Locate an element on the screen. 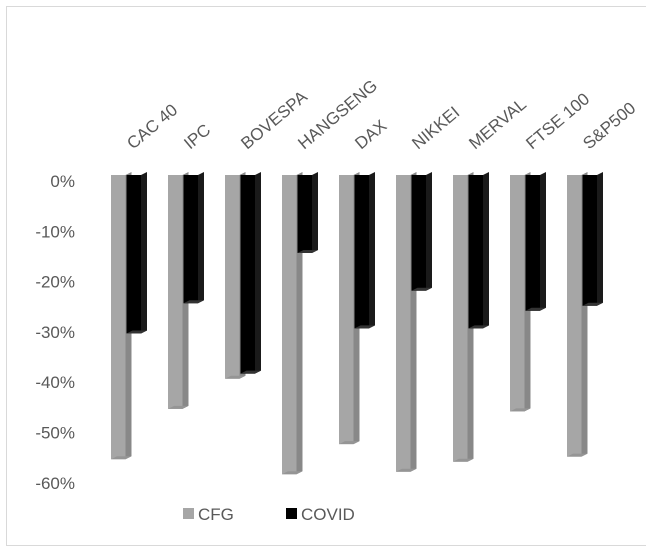  y-axis: 0% -10% -20% -30% -40% -50% -60% is located at coordinates (55, 332).